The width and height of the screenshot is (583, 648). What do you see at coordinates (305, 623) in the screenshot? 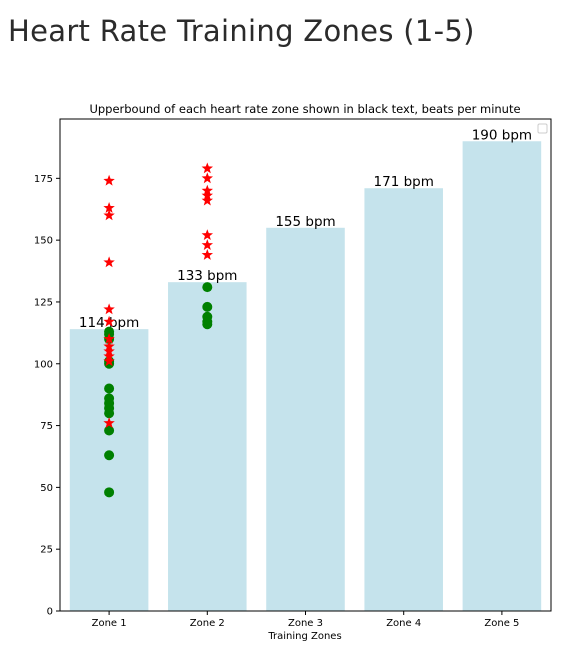
I see `x-tick-label: Zone 3` at bounding box center [305, 623].